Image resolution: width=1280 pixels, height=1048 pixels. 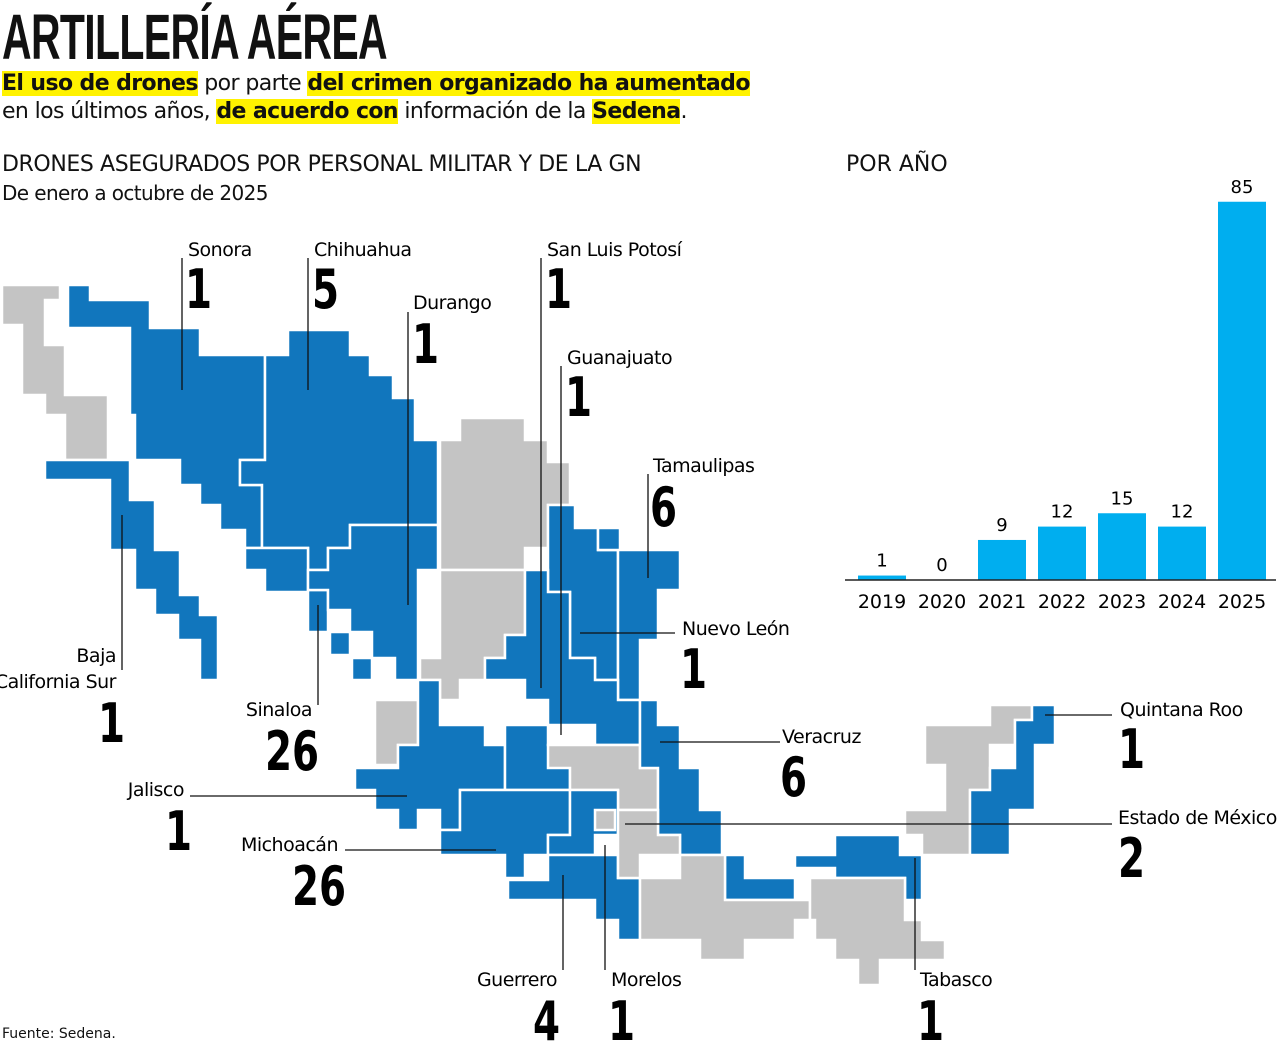 I want to click on subtitle-segment: información de la, so click(x=495, y=111).